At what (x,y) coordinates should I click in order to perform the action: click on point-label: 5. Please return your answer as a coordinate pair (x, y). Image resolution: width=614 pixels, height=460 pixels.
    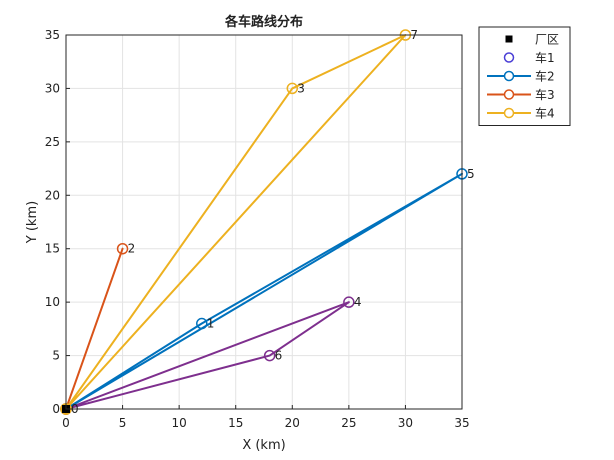
    Looking at the image, I should click on (471, 174).